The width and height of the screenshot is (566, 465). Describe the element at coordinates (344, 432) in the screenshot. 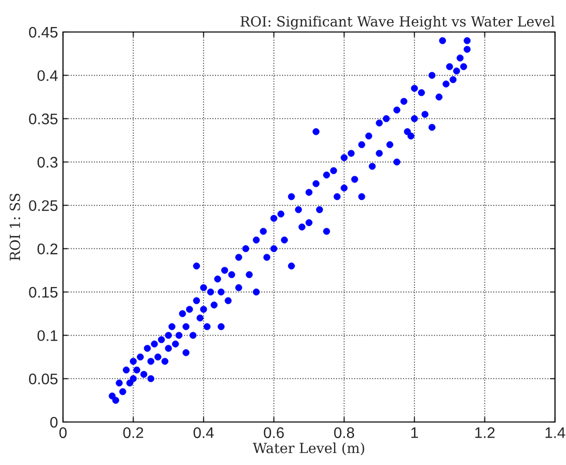

I see `x-tick-label: 0.8` at that location.